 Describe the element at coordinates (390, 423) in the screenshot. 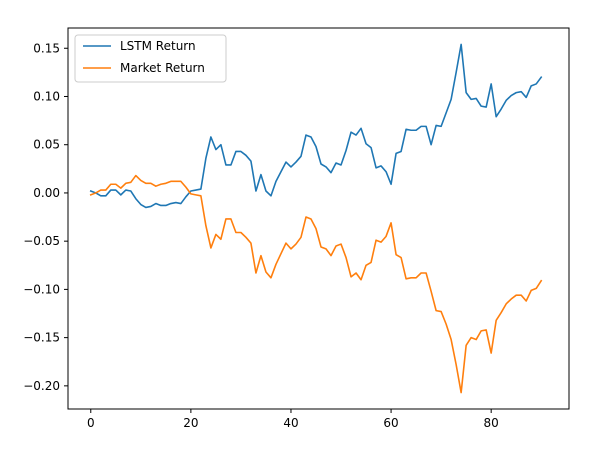

I see `x-tick-label: 60` at that location.